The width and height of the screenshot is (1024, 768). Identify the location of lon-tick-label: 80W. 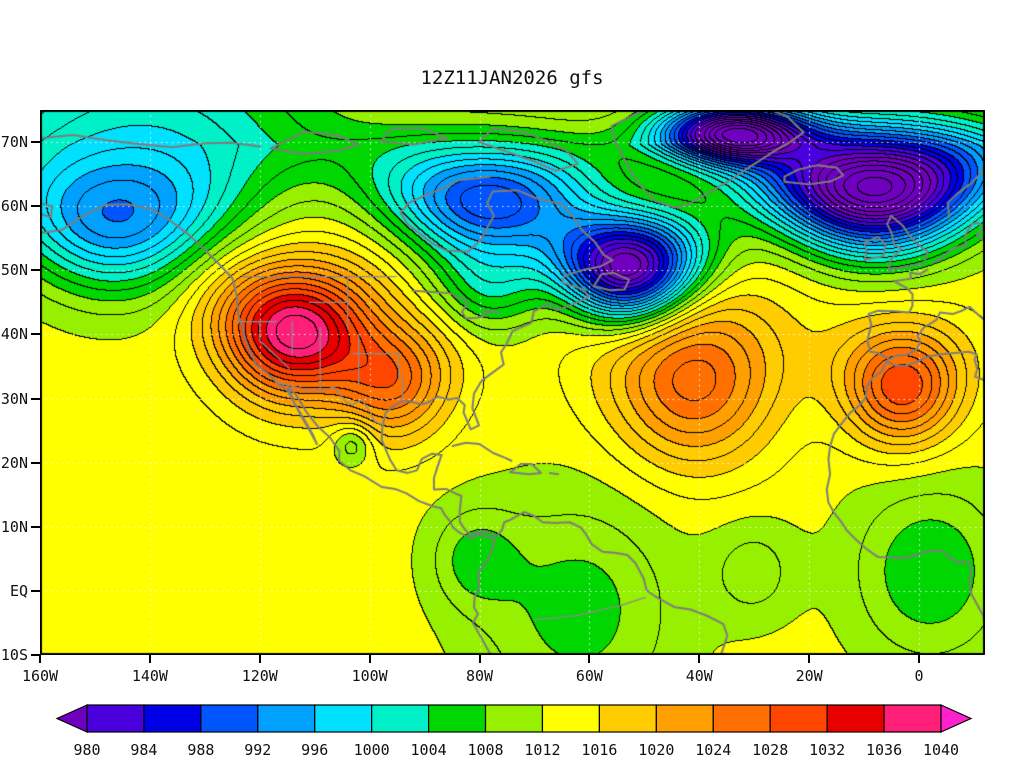
(479, 676).